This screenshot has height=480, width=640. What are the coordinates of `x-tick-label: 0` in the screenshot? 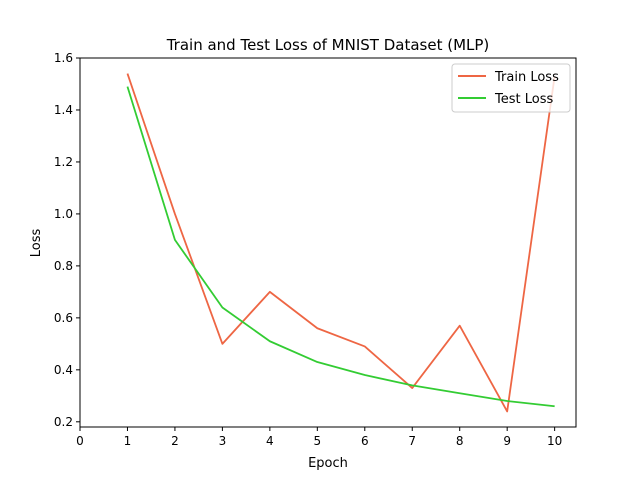 It's located at (80, 441).